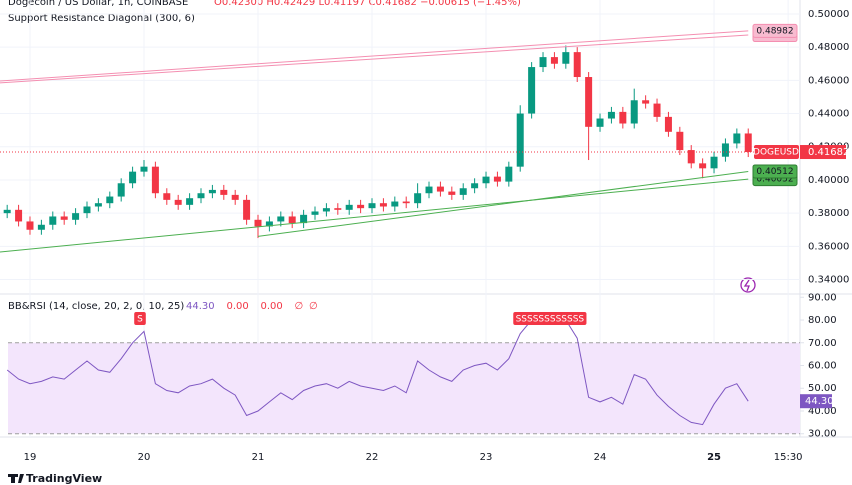  What do you see at coordinates (64, 478) in the screenshot?
I see `brand-name: TradingView` at bounding box center [64, 478].